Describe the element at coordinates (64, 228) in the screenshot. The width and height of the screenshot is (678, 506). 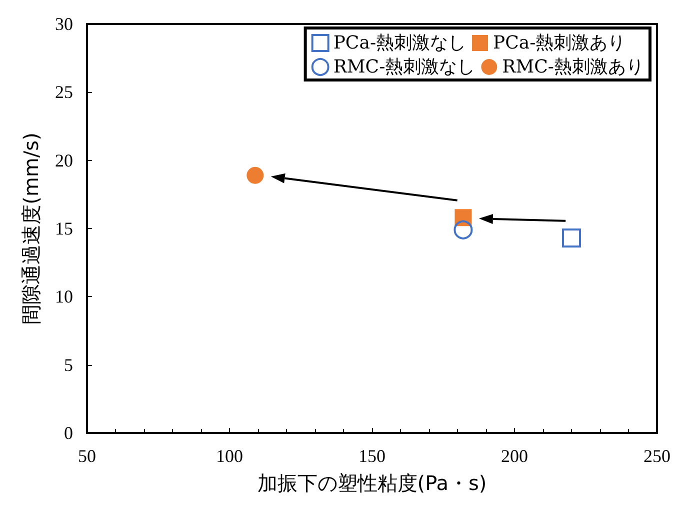
I see `y-tick-label: 15` at that location.